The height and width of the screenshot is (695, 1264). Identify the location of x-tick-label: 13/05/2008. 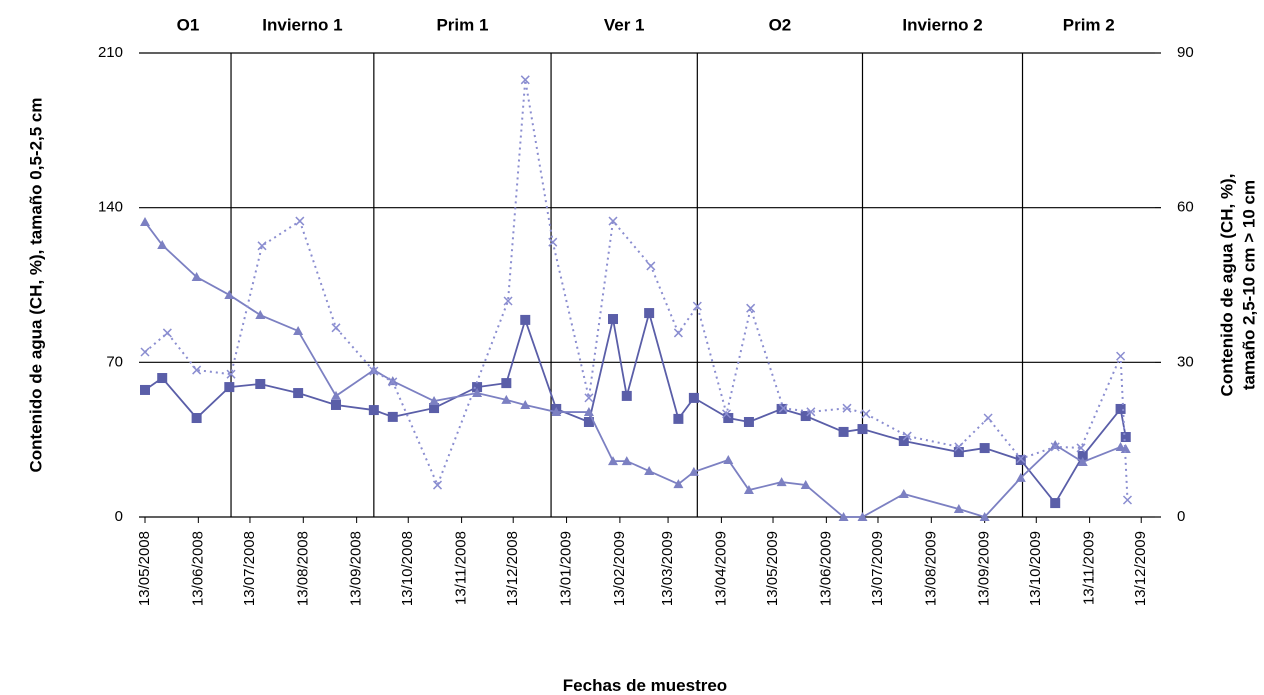
(144, 568).